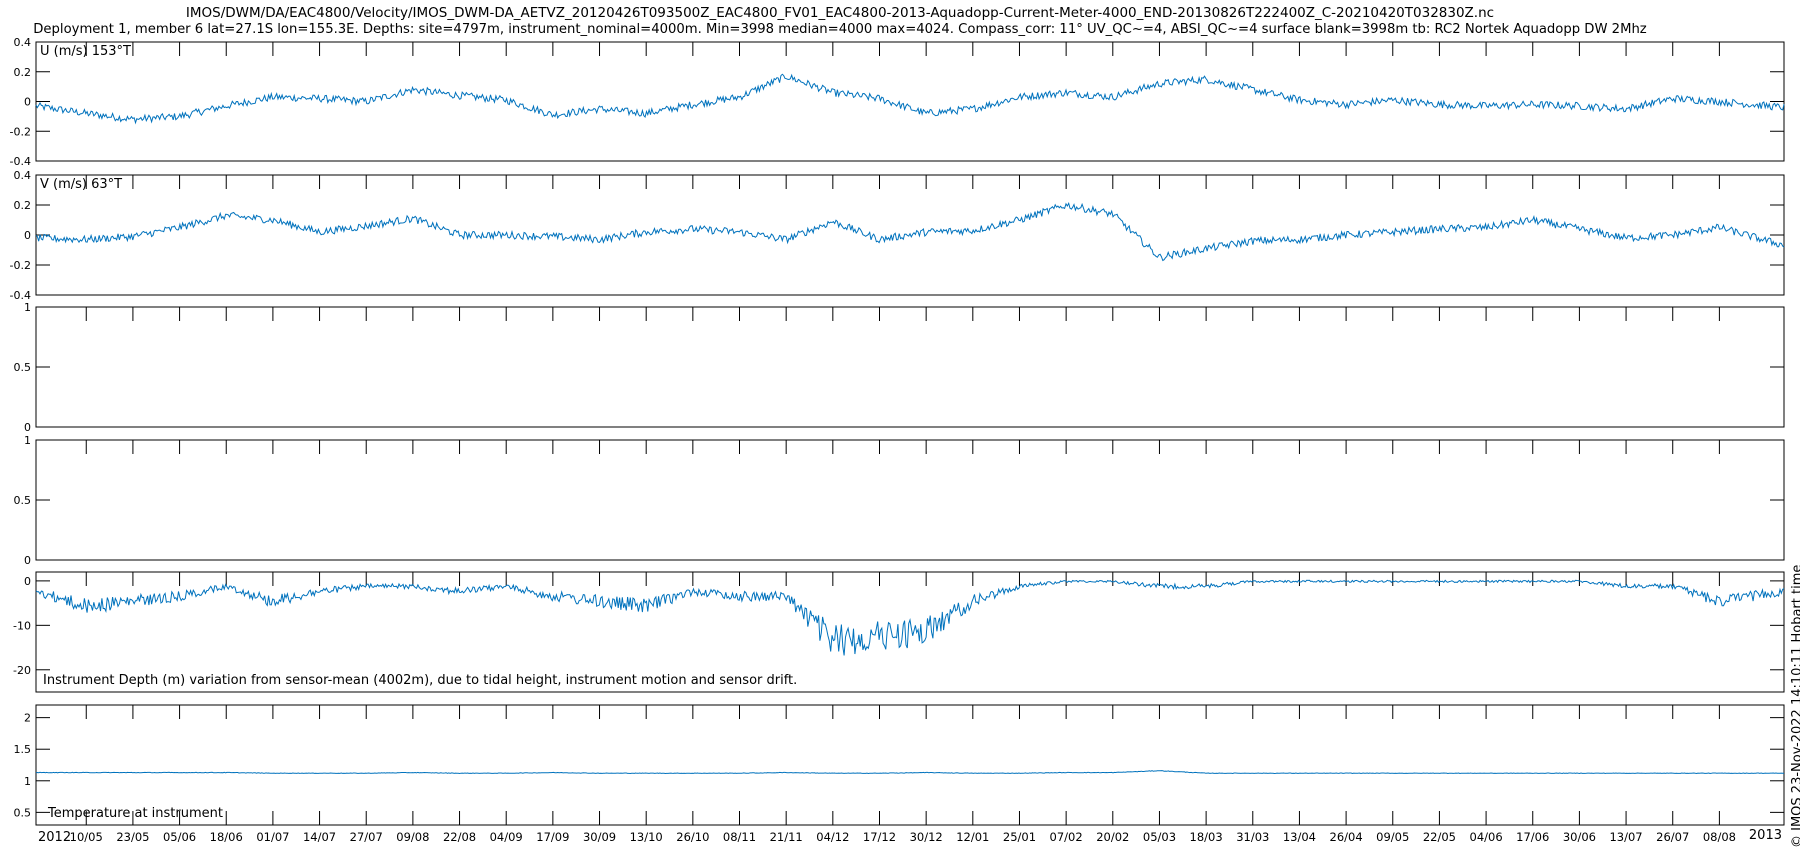 The image size is (1800, 850). Describe the element at coordinates (459, 837) in the screenshot. I see `x-tick-label: 22/08` at that location.